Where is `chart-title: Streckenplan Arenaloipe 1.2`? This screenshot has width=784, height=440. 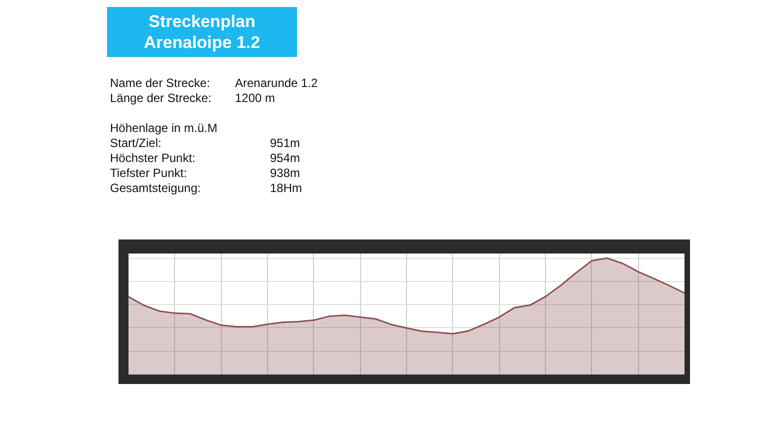
chart-title: Streckenplan Arenaloipe 1.2 is located at coordinates (202, 32).